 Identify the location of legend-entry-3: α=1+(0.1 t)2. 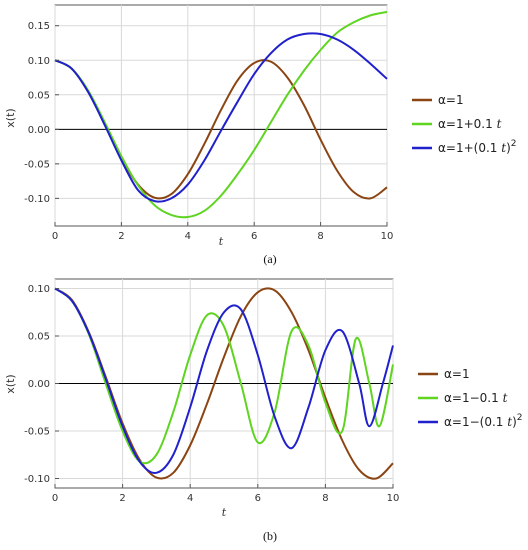
(477, 147).